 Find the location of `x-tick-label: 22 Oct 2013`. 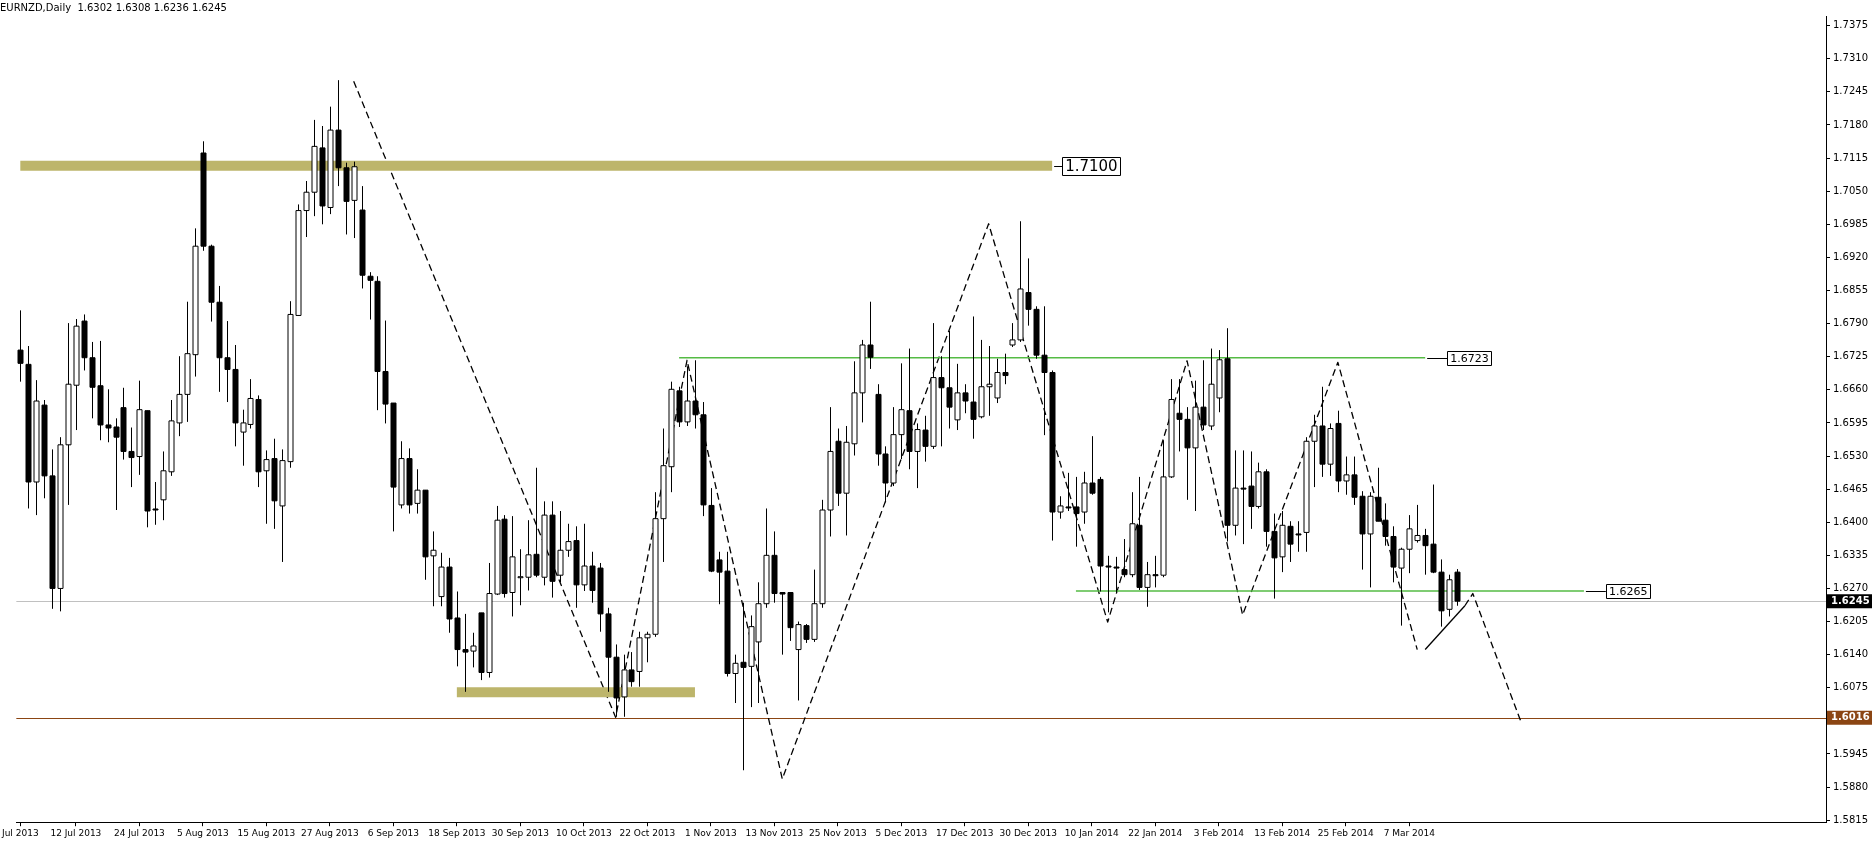

x-tick-label: 22 Oct 2013 is located at coordinates (647, 832).